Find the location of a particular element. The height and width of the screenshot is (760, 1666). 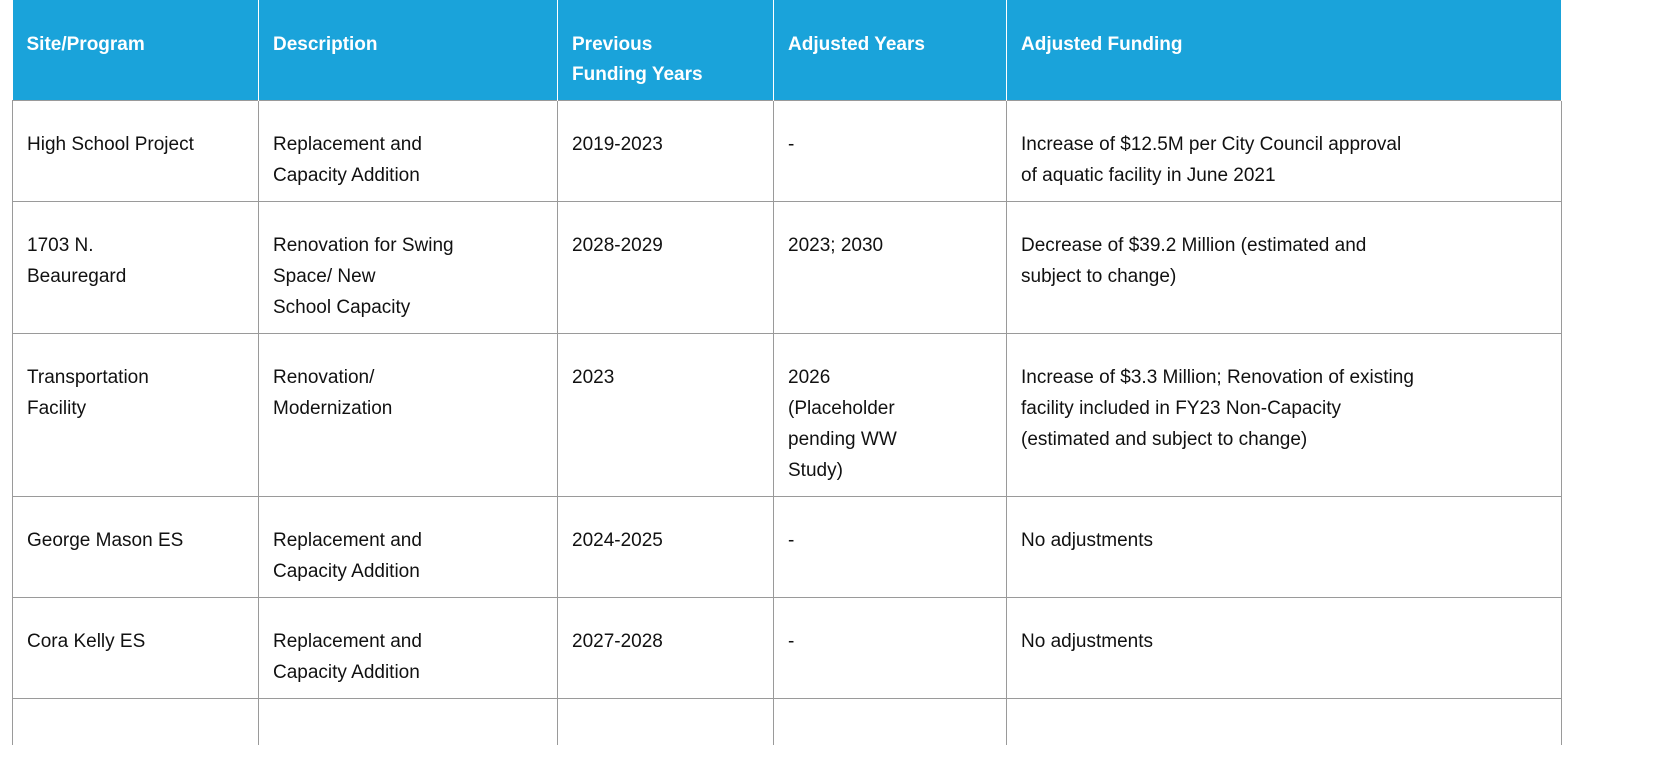

table-row is located at coordinates (787, 721).